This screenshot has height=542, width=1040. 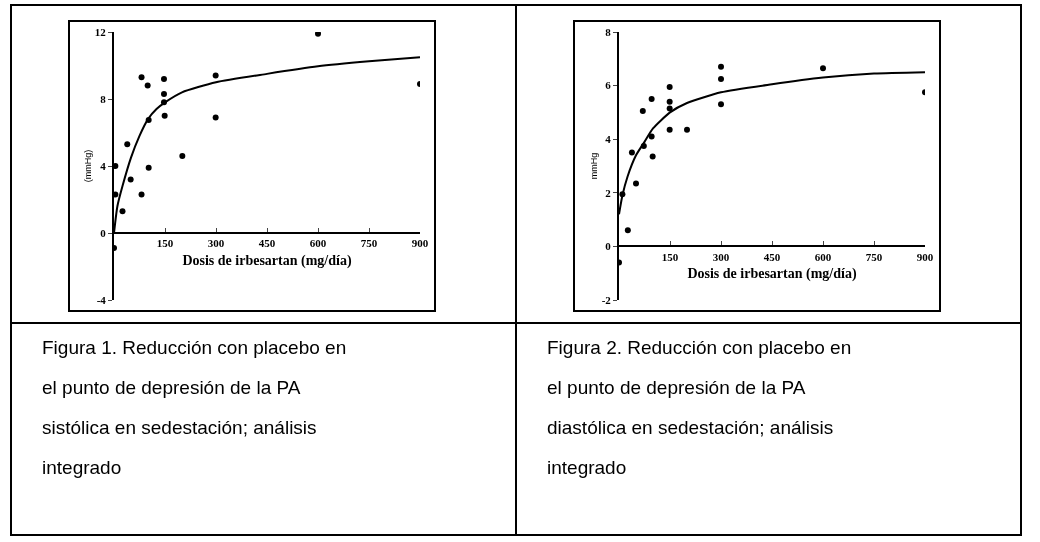 I want to click on y-axis-title: (mmHg), so click(x=87, y=166).